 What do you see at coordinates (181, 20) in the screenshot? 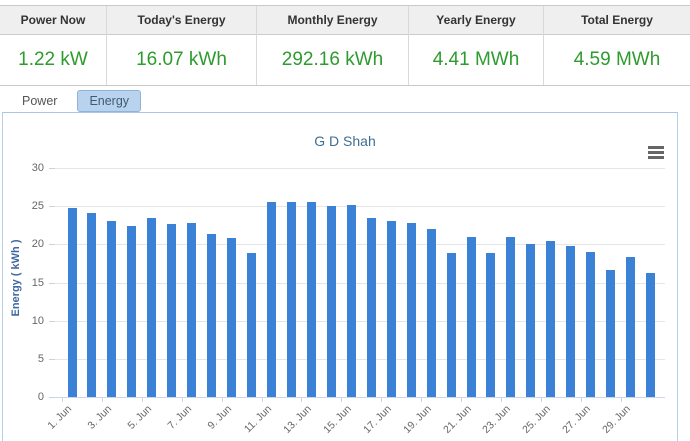
I see `summary-header: Today's Energy` at bounding box center [181, 20].